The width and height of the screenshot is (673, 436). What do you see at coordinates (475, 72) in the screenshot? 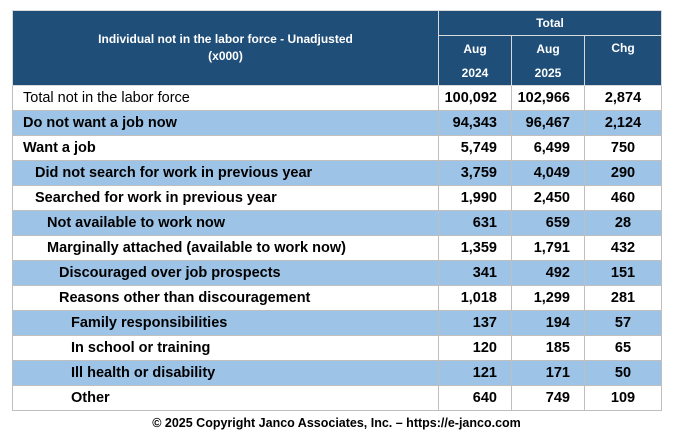
I see `column-year: 2024` at bounding box center [475, 72].